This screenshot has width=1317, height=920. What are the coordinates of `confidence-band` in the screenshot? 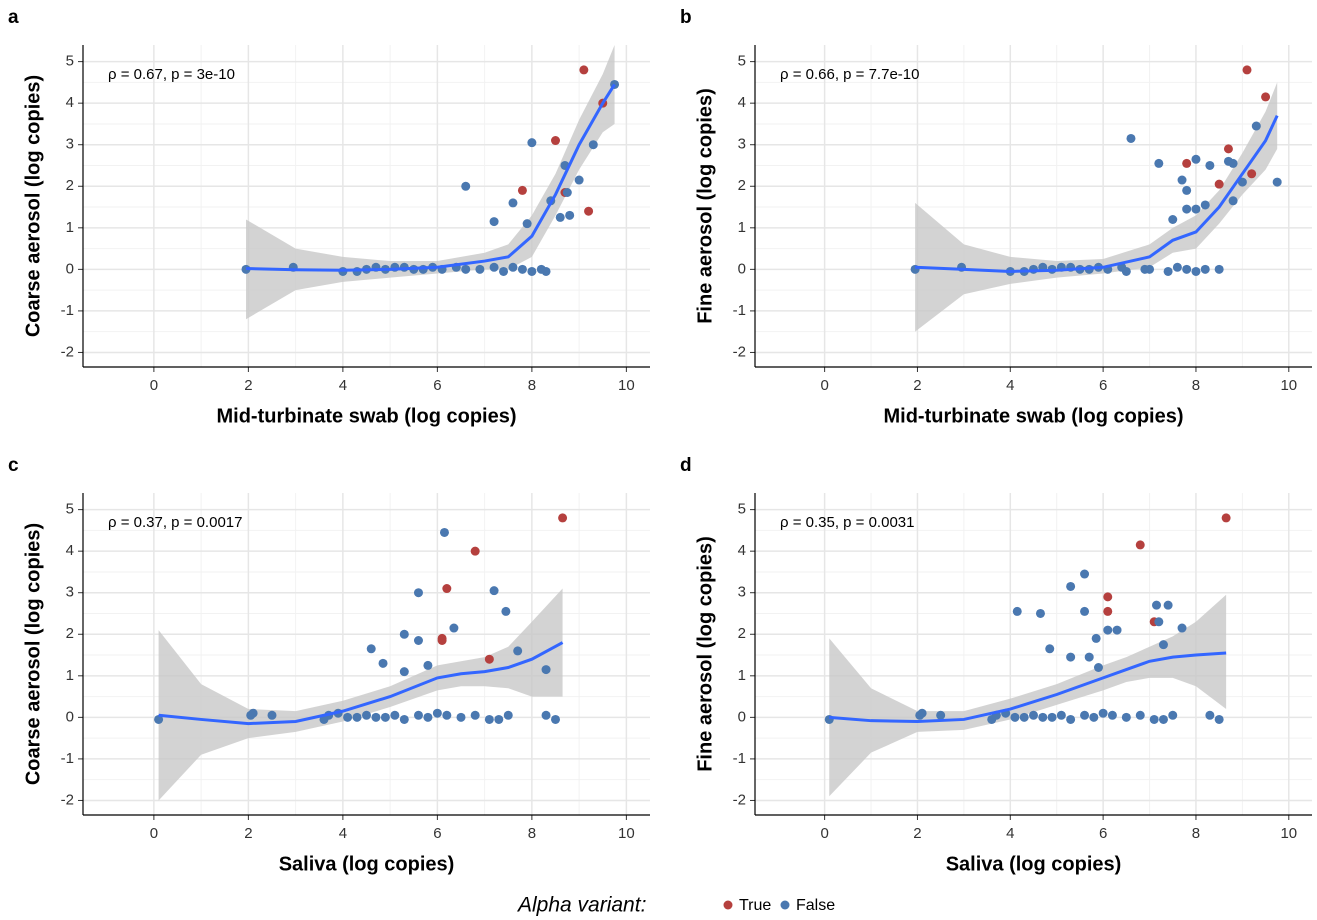 It's located at (430, 182).